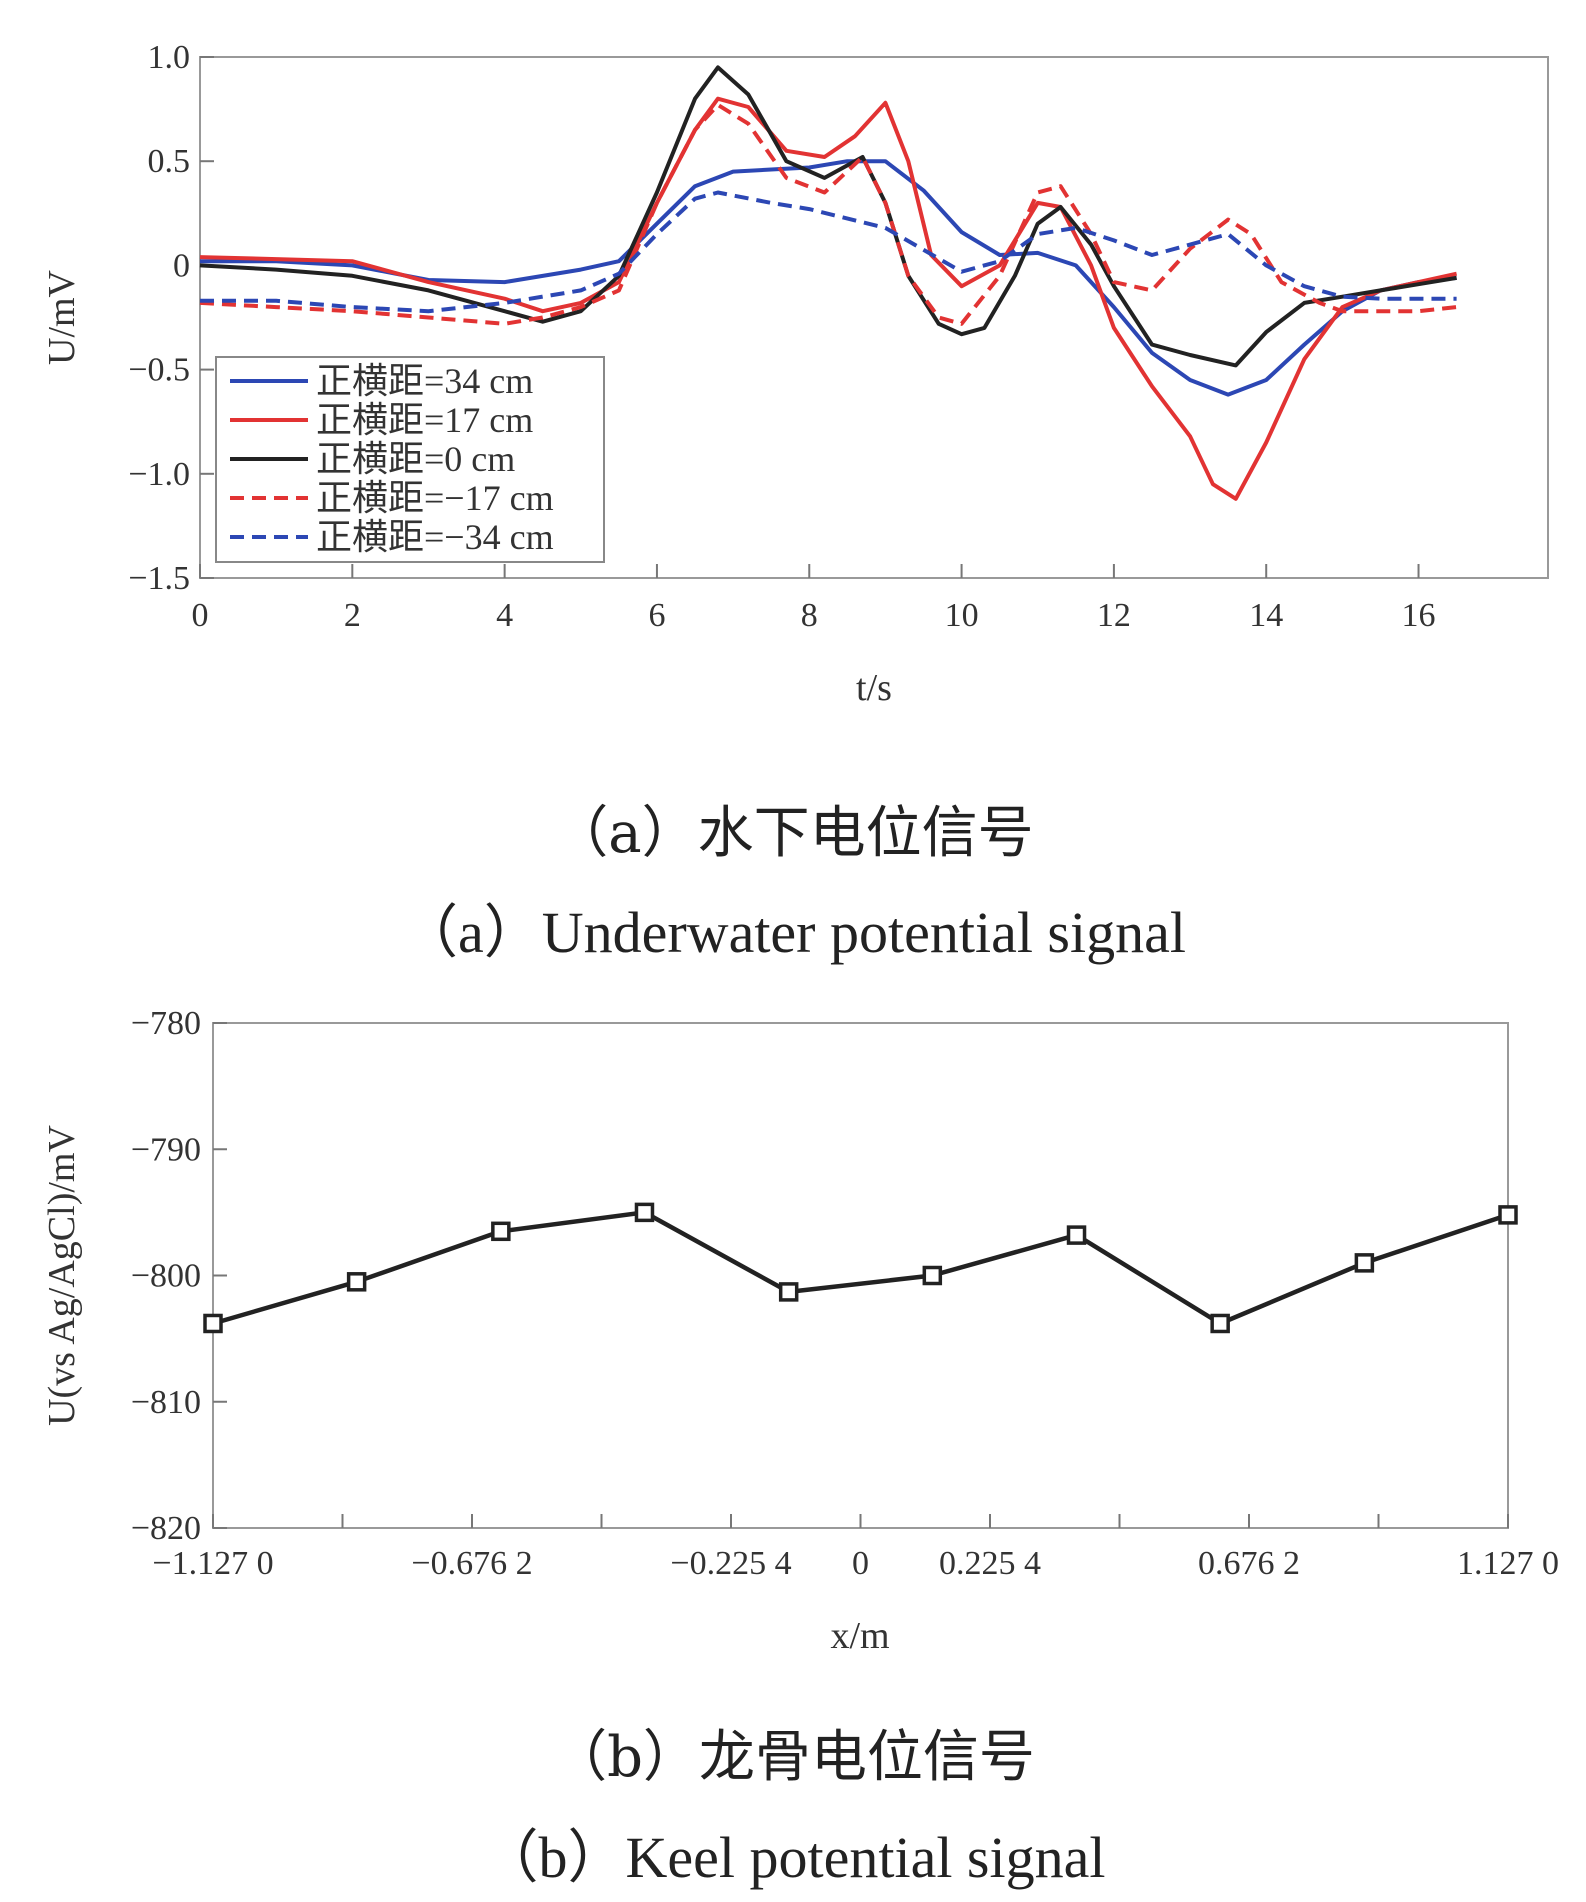  What do you see at coordinates (471, 1563) in the screenshot?
I see `x-tick-label: −0.676 2` at bounding box center [471, 1563].